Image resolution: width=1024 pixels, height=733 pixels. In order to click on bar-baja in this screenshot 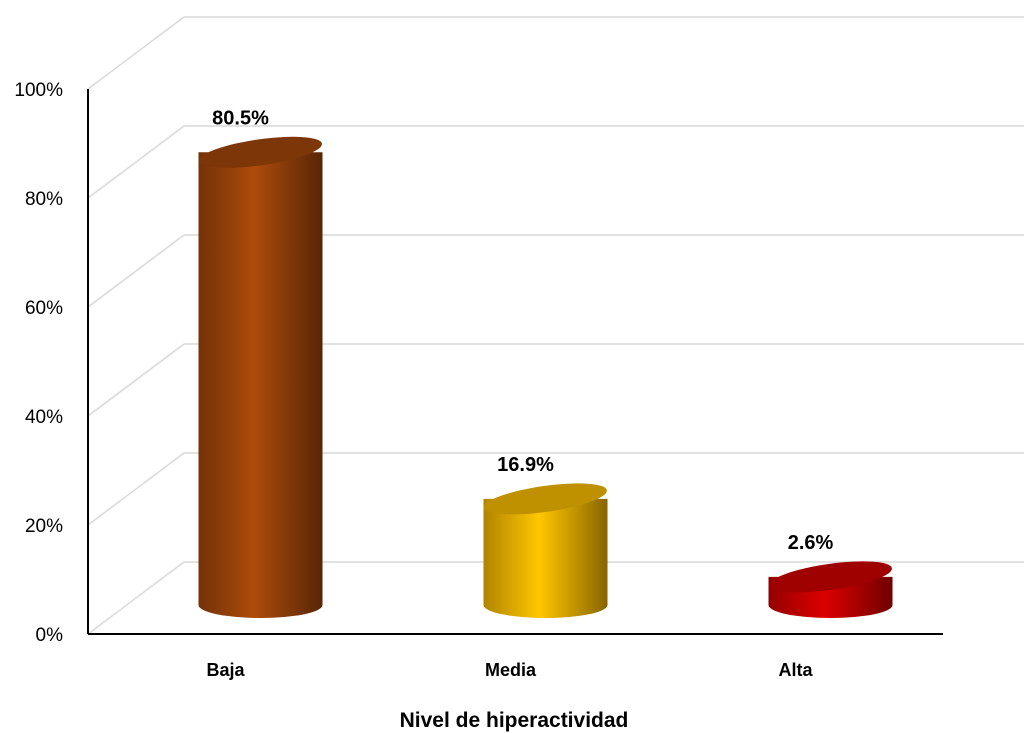, I will do `click(260, 385)`.